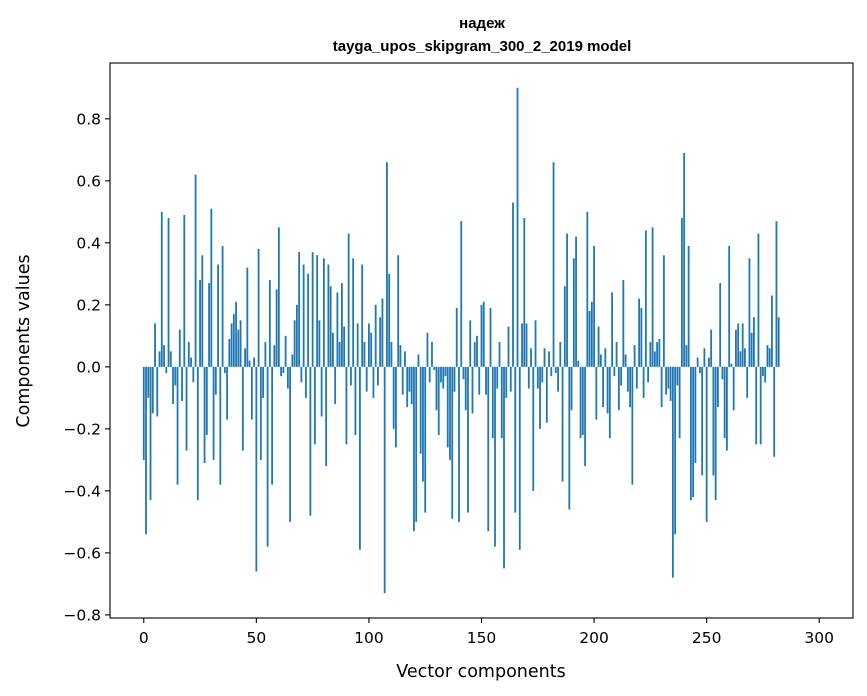  Describe the element at coordinates (594, 638) in the screenshot. I see `x-tick-label: 200` at that location.